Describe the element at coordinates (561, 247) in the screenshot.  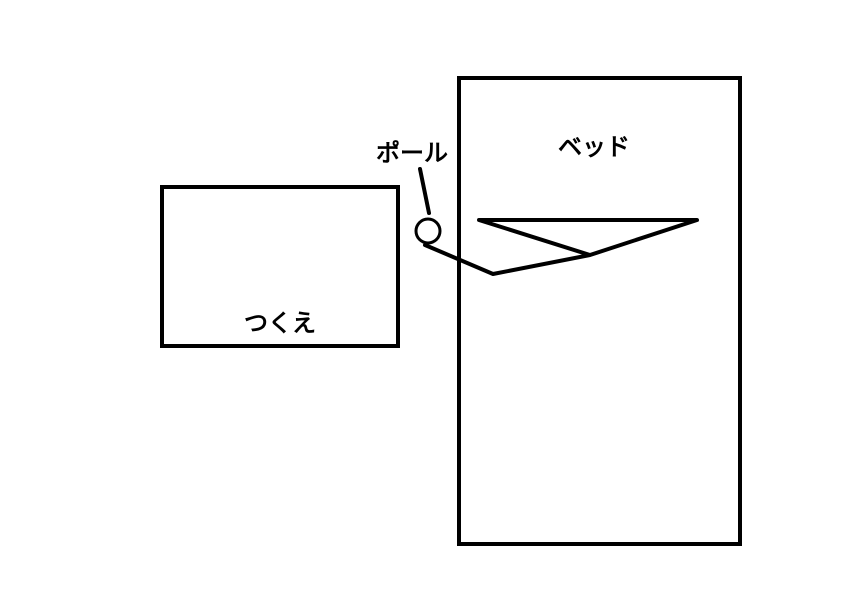
I see `strap-shape` at that location.